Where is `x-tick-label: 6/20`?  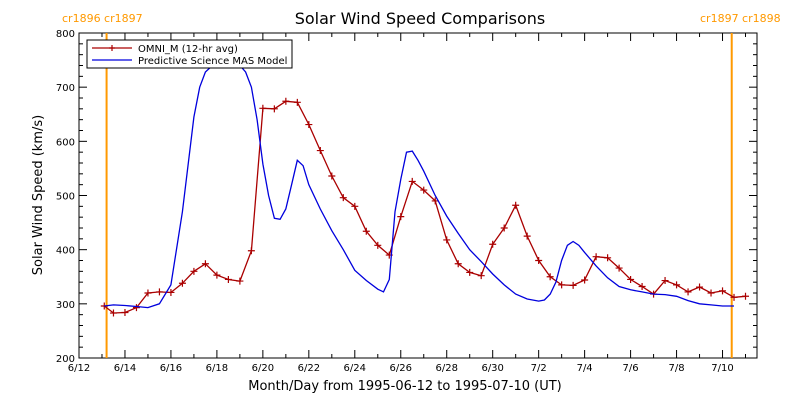
x-tick-label: 6/20 is located at coordinates (263, 368).